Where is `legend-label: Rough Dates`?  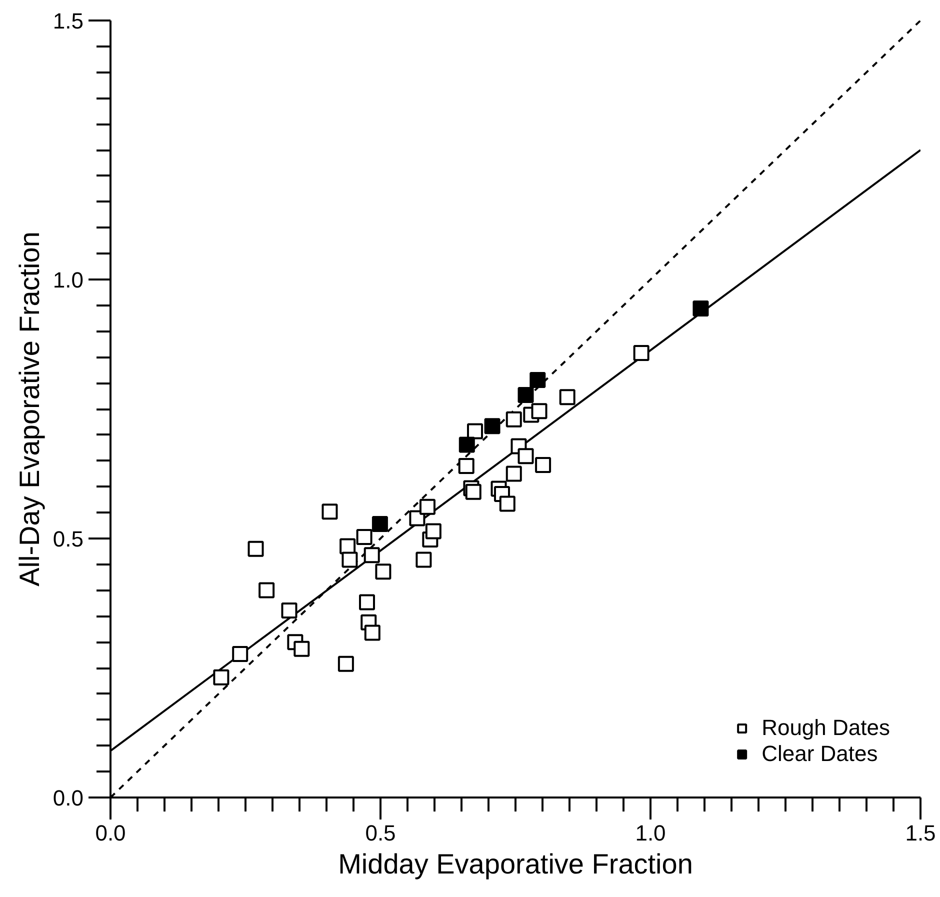
legend-label: Rough Dates is located at coordinates (826, 728).